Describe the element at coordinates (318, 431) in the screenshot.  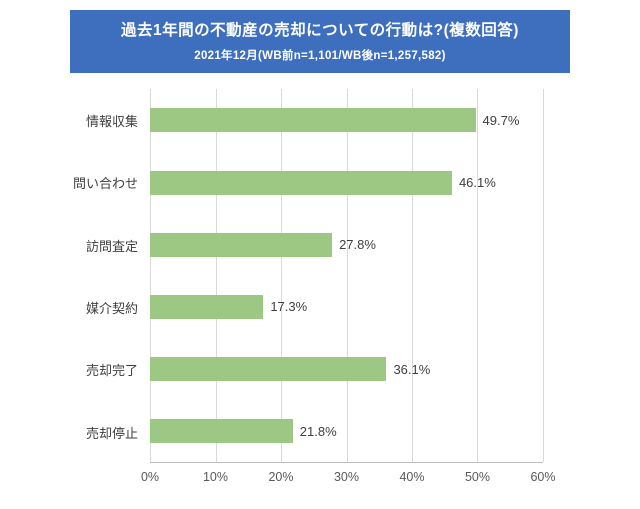
I see `value-label: 21.8%` at that location.